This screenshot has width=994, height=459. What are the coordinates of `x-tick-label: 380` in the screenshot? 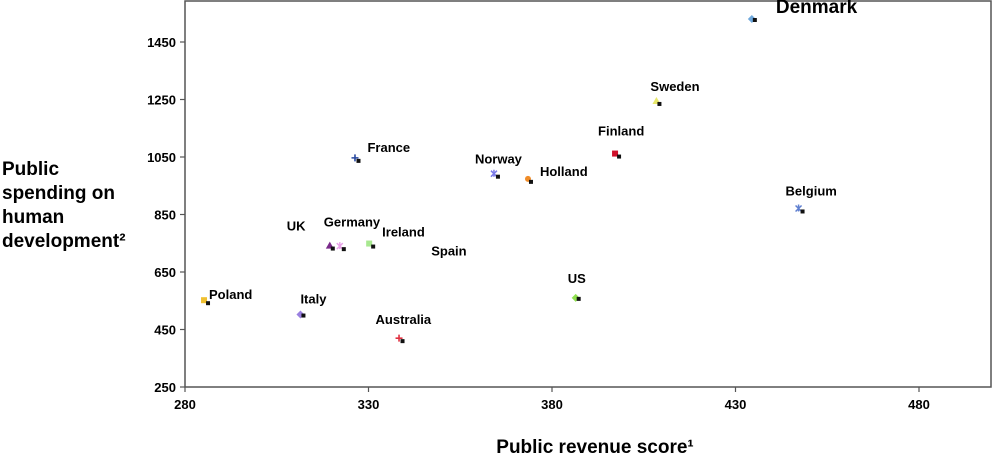 It's located at (552, 404).